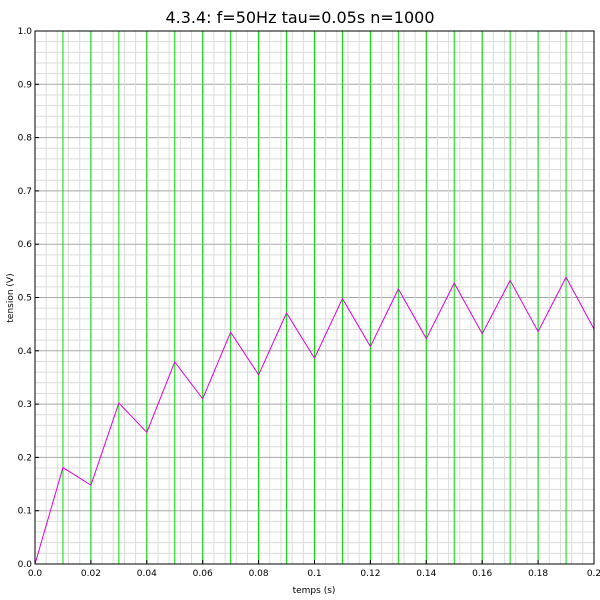 Image resolution: width=600 pixels, height=600 pixels. What do you see at coordinates (11, 297) in the screenshot?
I see `y-axis-label: tension (V)` at bounding box center [11, 297].